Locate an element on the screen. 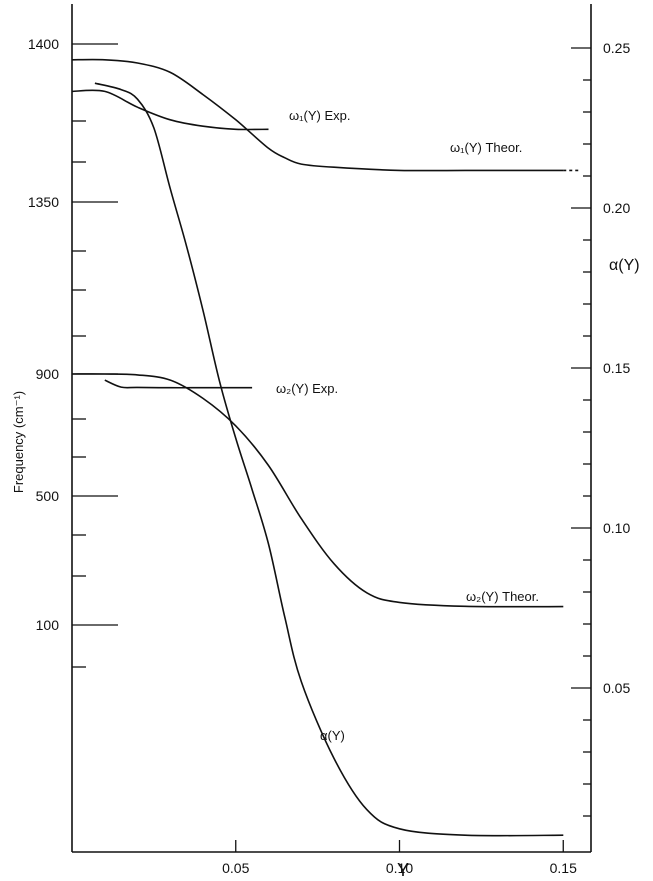  right-tick-label: 0.20 is located at coordinates (616, 208).